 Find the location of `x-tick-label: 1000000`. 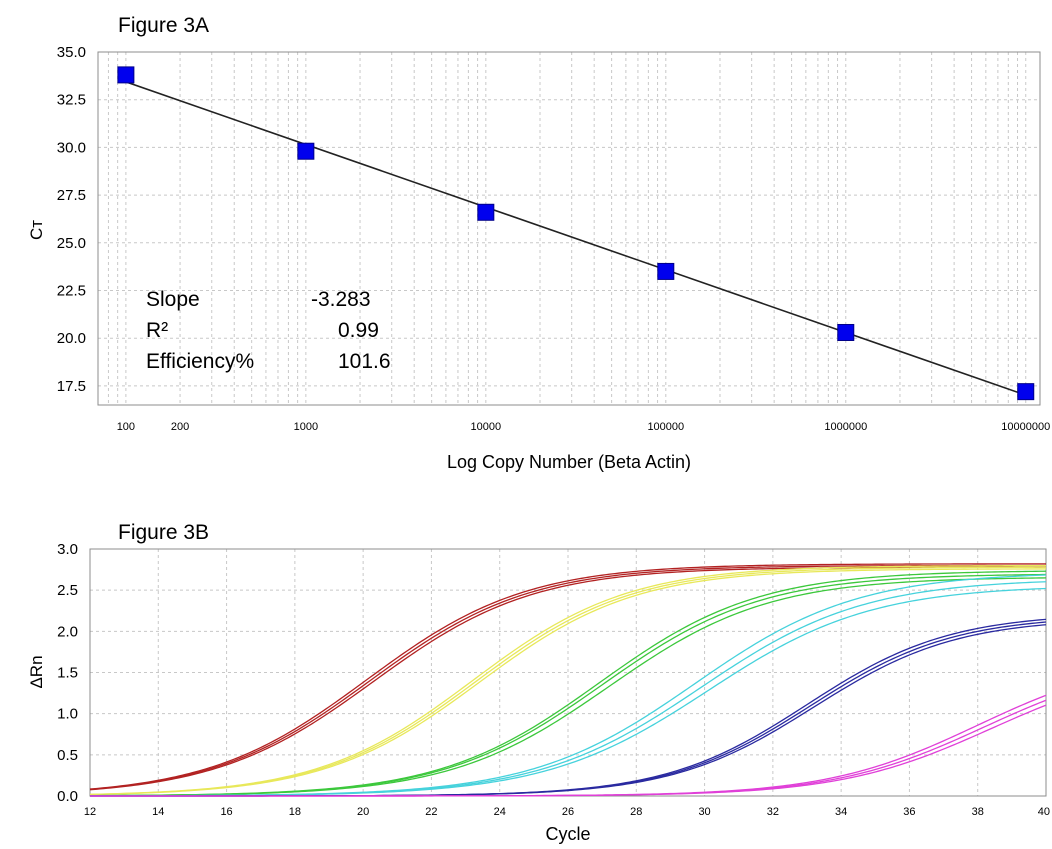

x-tick-label: 1000000 is located at coordinates (845, 427).